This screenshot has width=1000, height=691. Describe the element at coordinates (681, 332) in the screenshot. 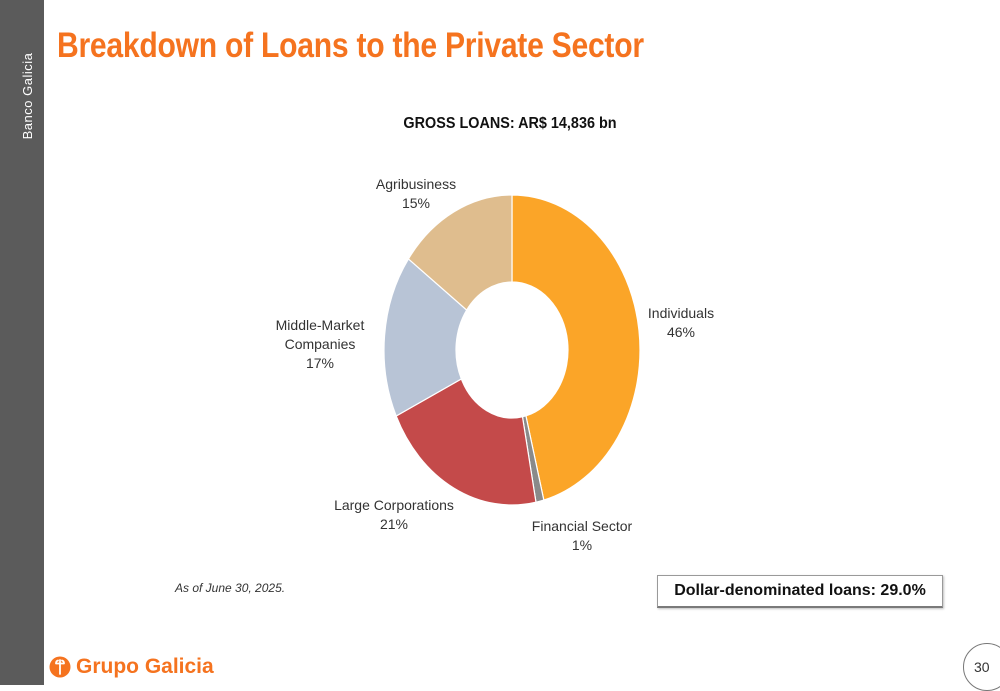

I see `label-value-individuals: 46%` at that location.